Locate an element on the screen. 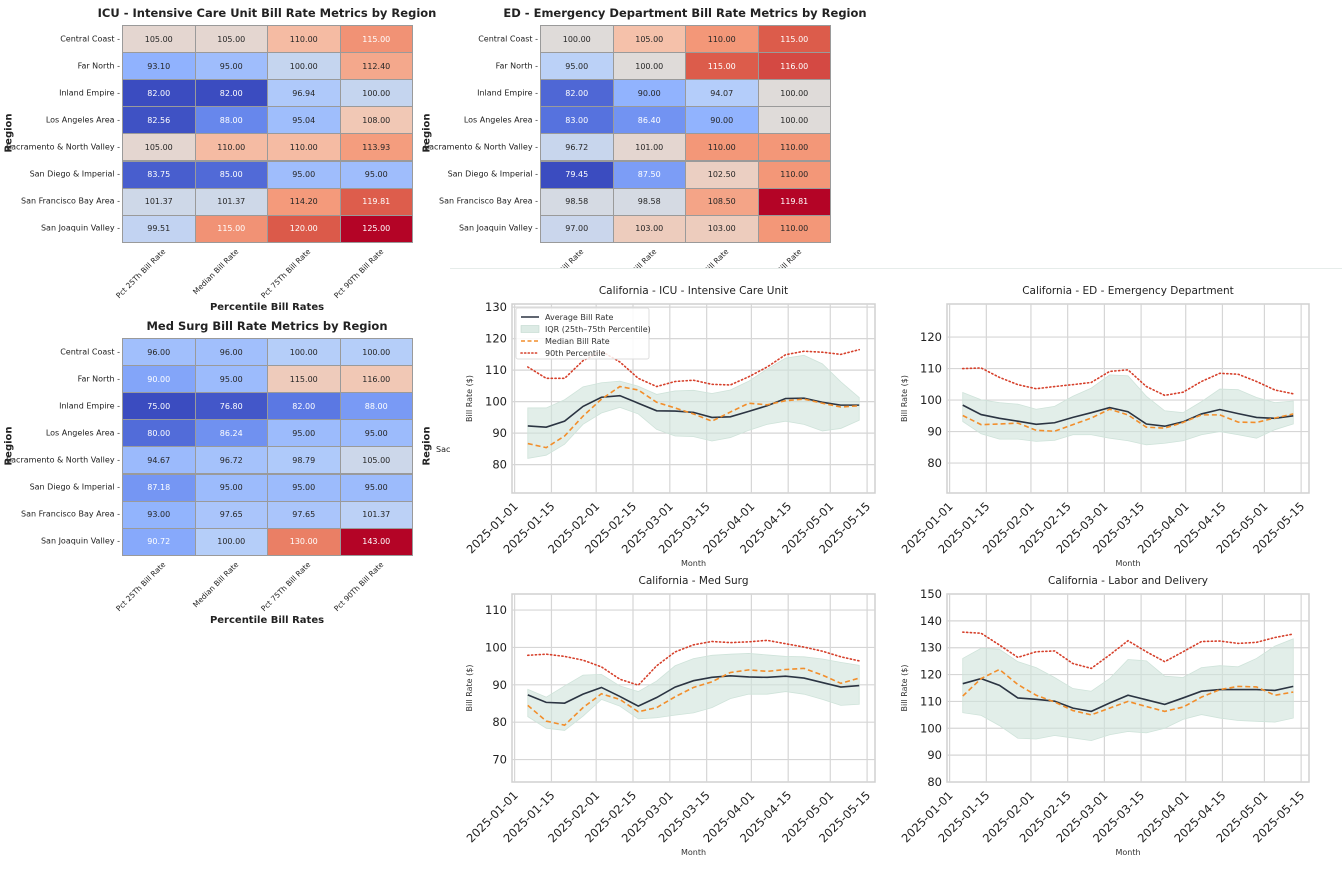 The width and height of the screenshot is (1342, 874). heatmap-cell: 75.00 is located at coordinates (159, 406).